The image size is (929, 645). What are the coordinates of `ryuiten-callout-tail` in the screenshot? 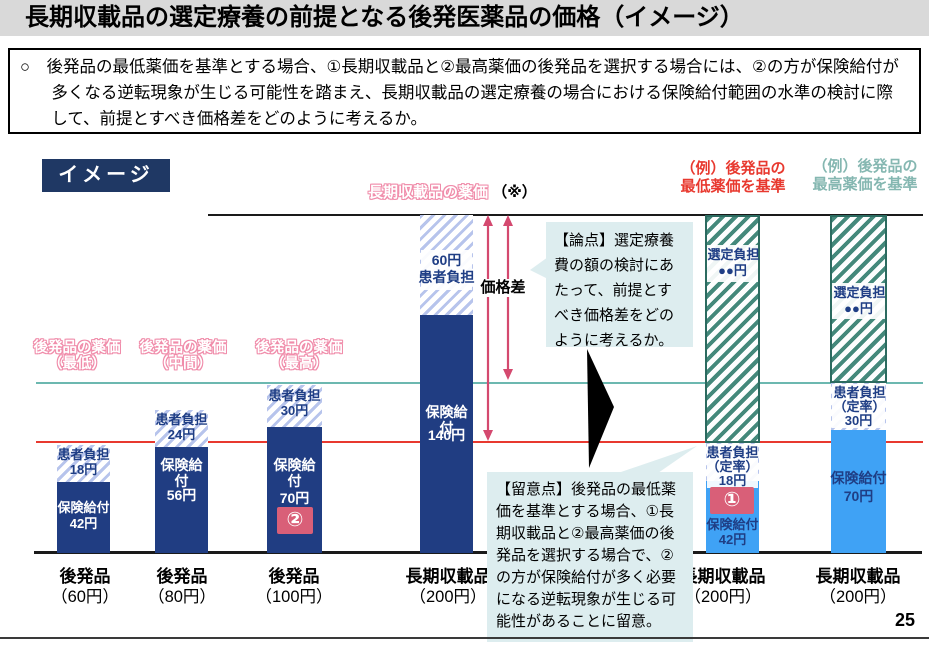 It's located at (657, 459).